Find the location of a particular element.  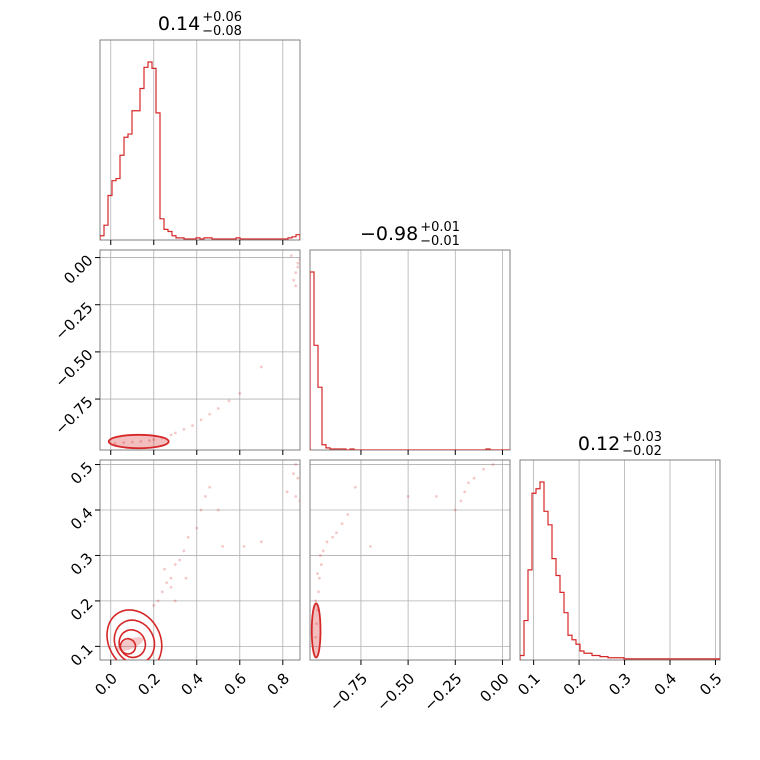

y-tick-label: 0.1 is located at coordinates (82, 655).